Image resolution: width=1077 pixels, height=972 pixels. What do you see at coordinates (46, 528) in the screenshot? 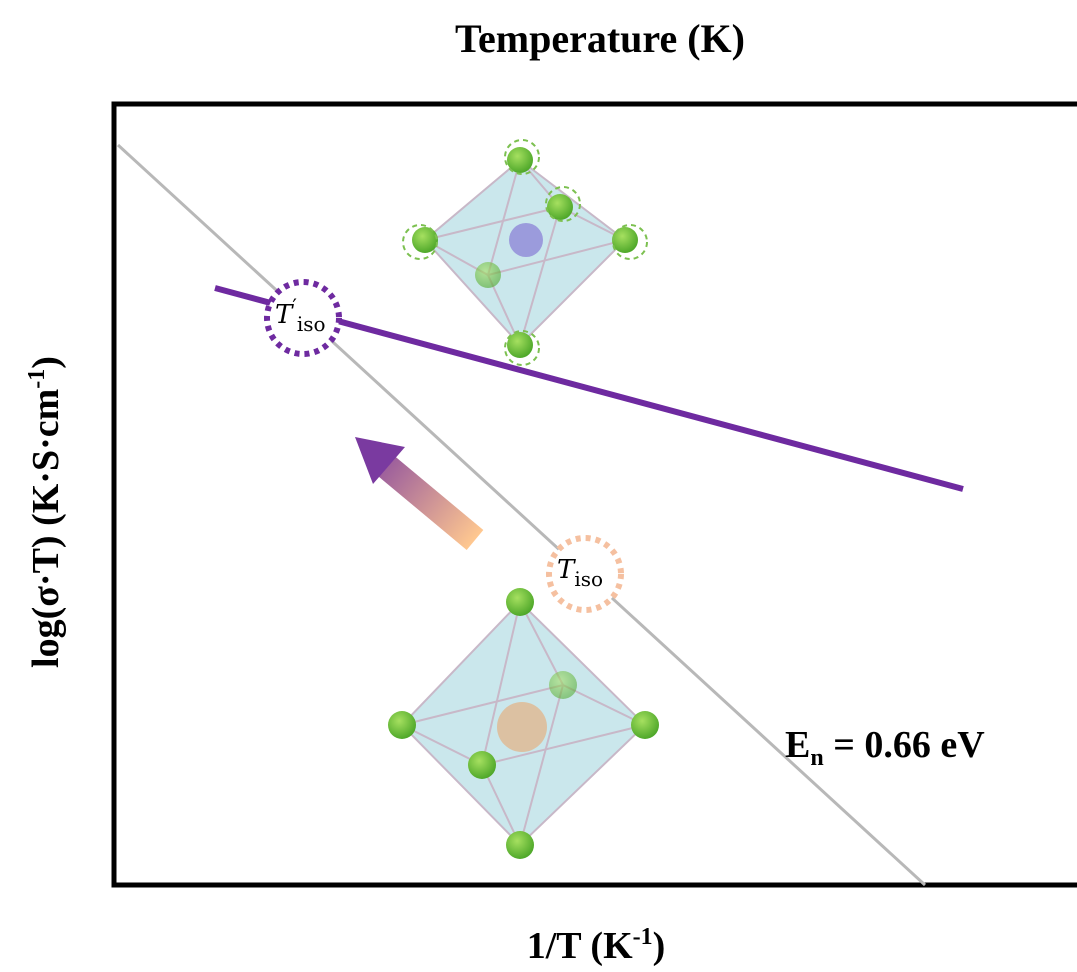
I see `y-axis-text: log(σ·T) (K·S·cm` at bounding box center [46, 528].